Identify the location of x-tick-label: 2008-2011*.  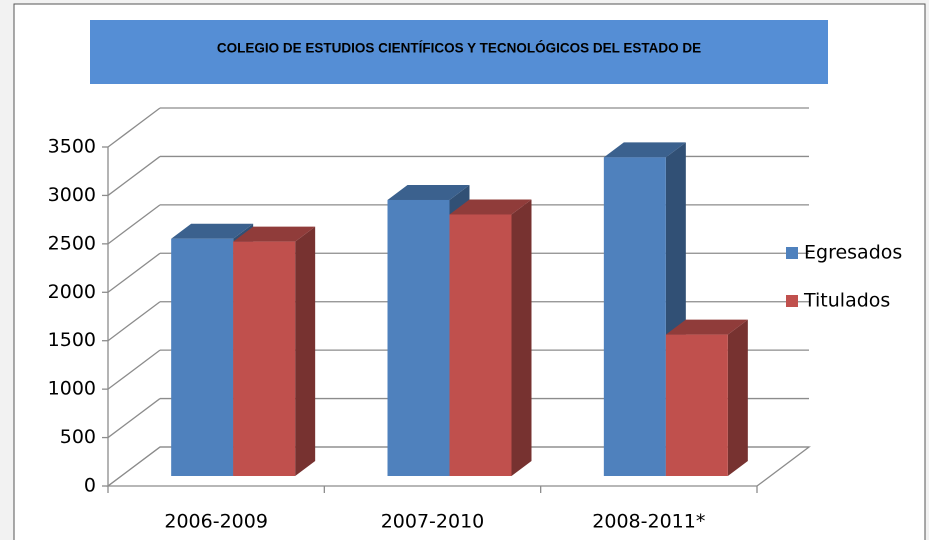
(648, 522).